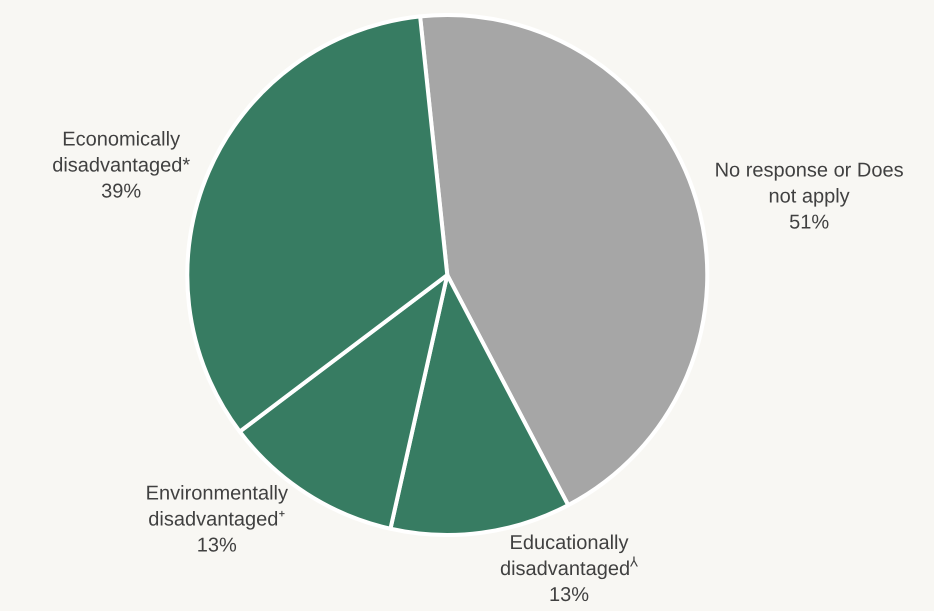 Image resolution: width=934 pixels, height=611 pixels. Describe the element at coordinates (121, 152) in the screenshot. I see `slice-label: Economically disadvantaged*` at that location.